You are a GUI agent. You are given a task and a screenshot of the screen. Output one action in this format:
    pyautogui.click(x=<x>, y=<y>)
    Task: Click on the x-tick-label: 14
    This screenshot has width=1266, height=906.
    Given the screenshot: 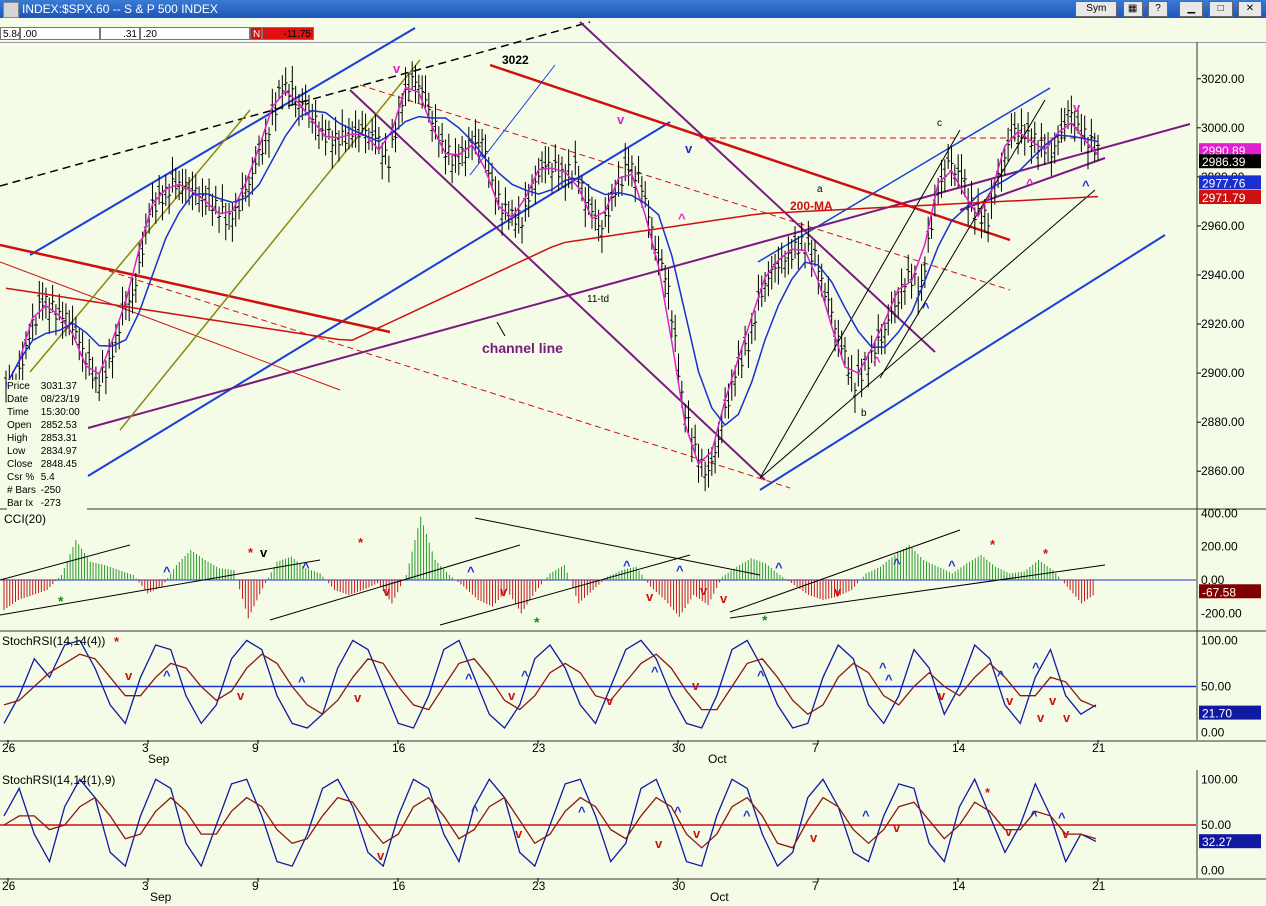 What is the action you would take?
    pyautogui.click(x=959, y=886)
    